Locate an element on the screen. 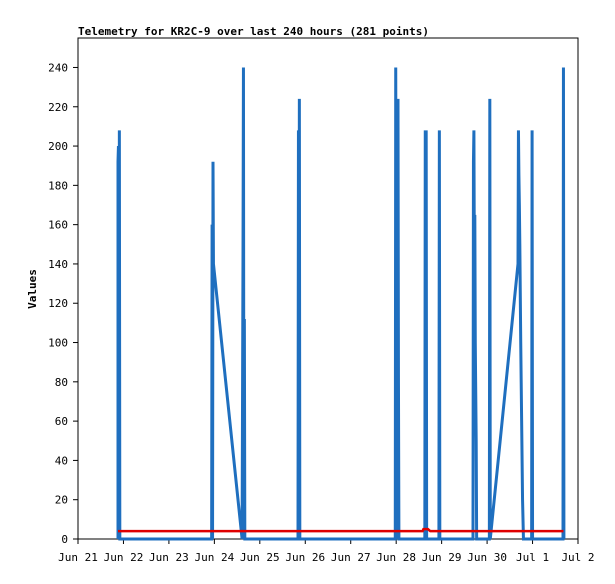 This screenshot has width=615, height=584. series-group is located at coordinates (340, 530).